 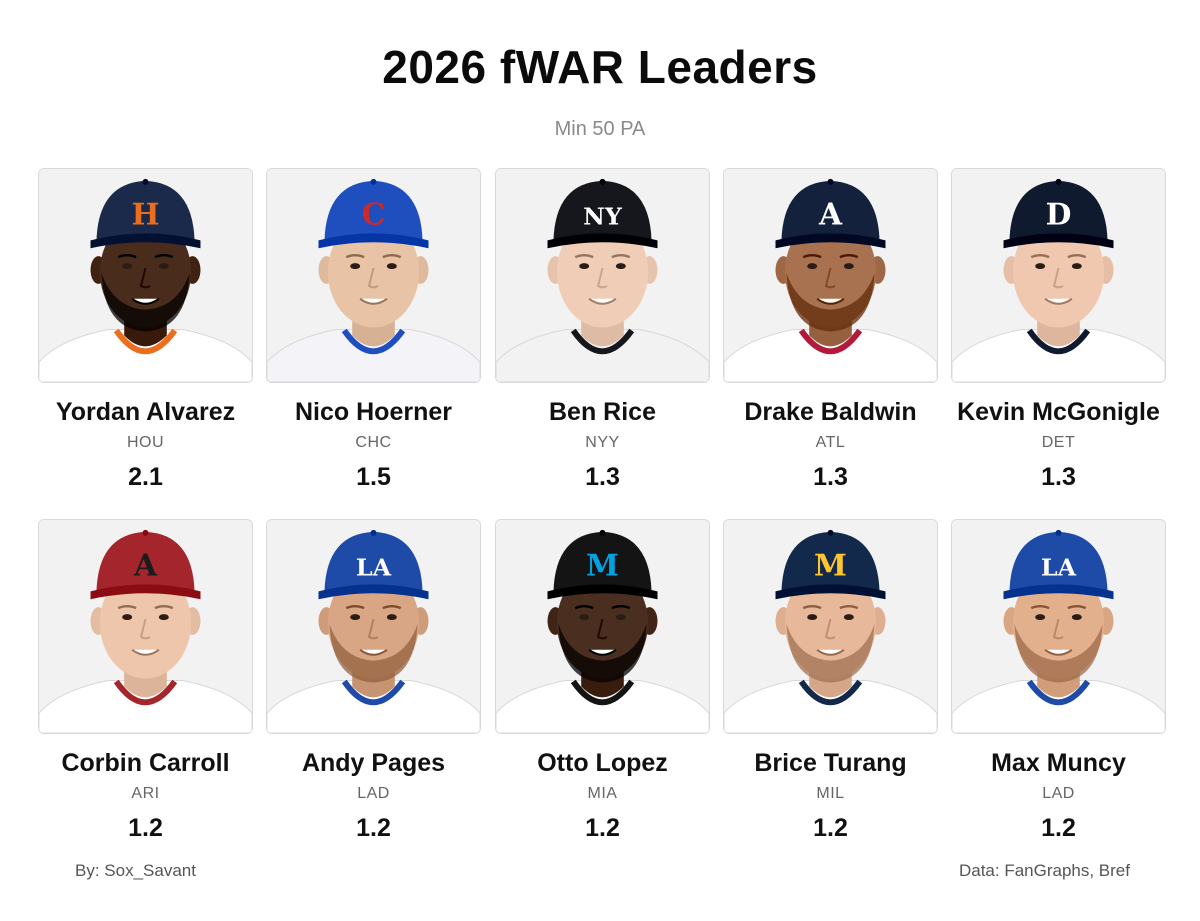 I want to click on player-card: H Yordan Alvarez HOU 2.1, so click(x=145, y=338).